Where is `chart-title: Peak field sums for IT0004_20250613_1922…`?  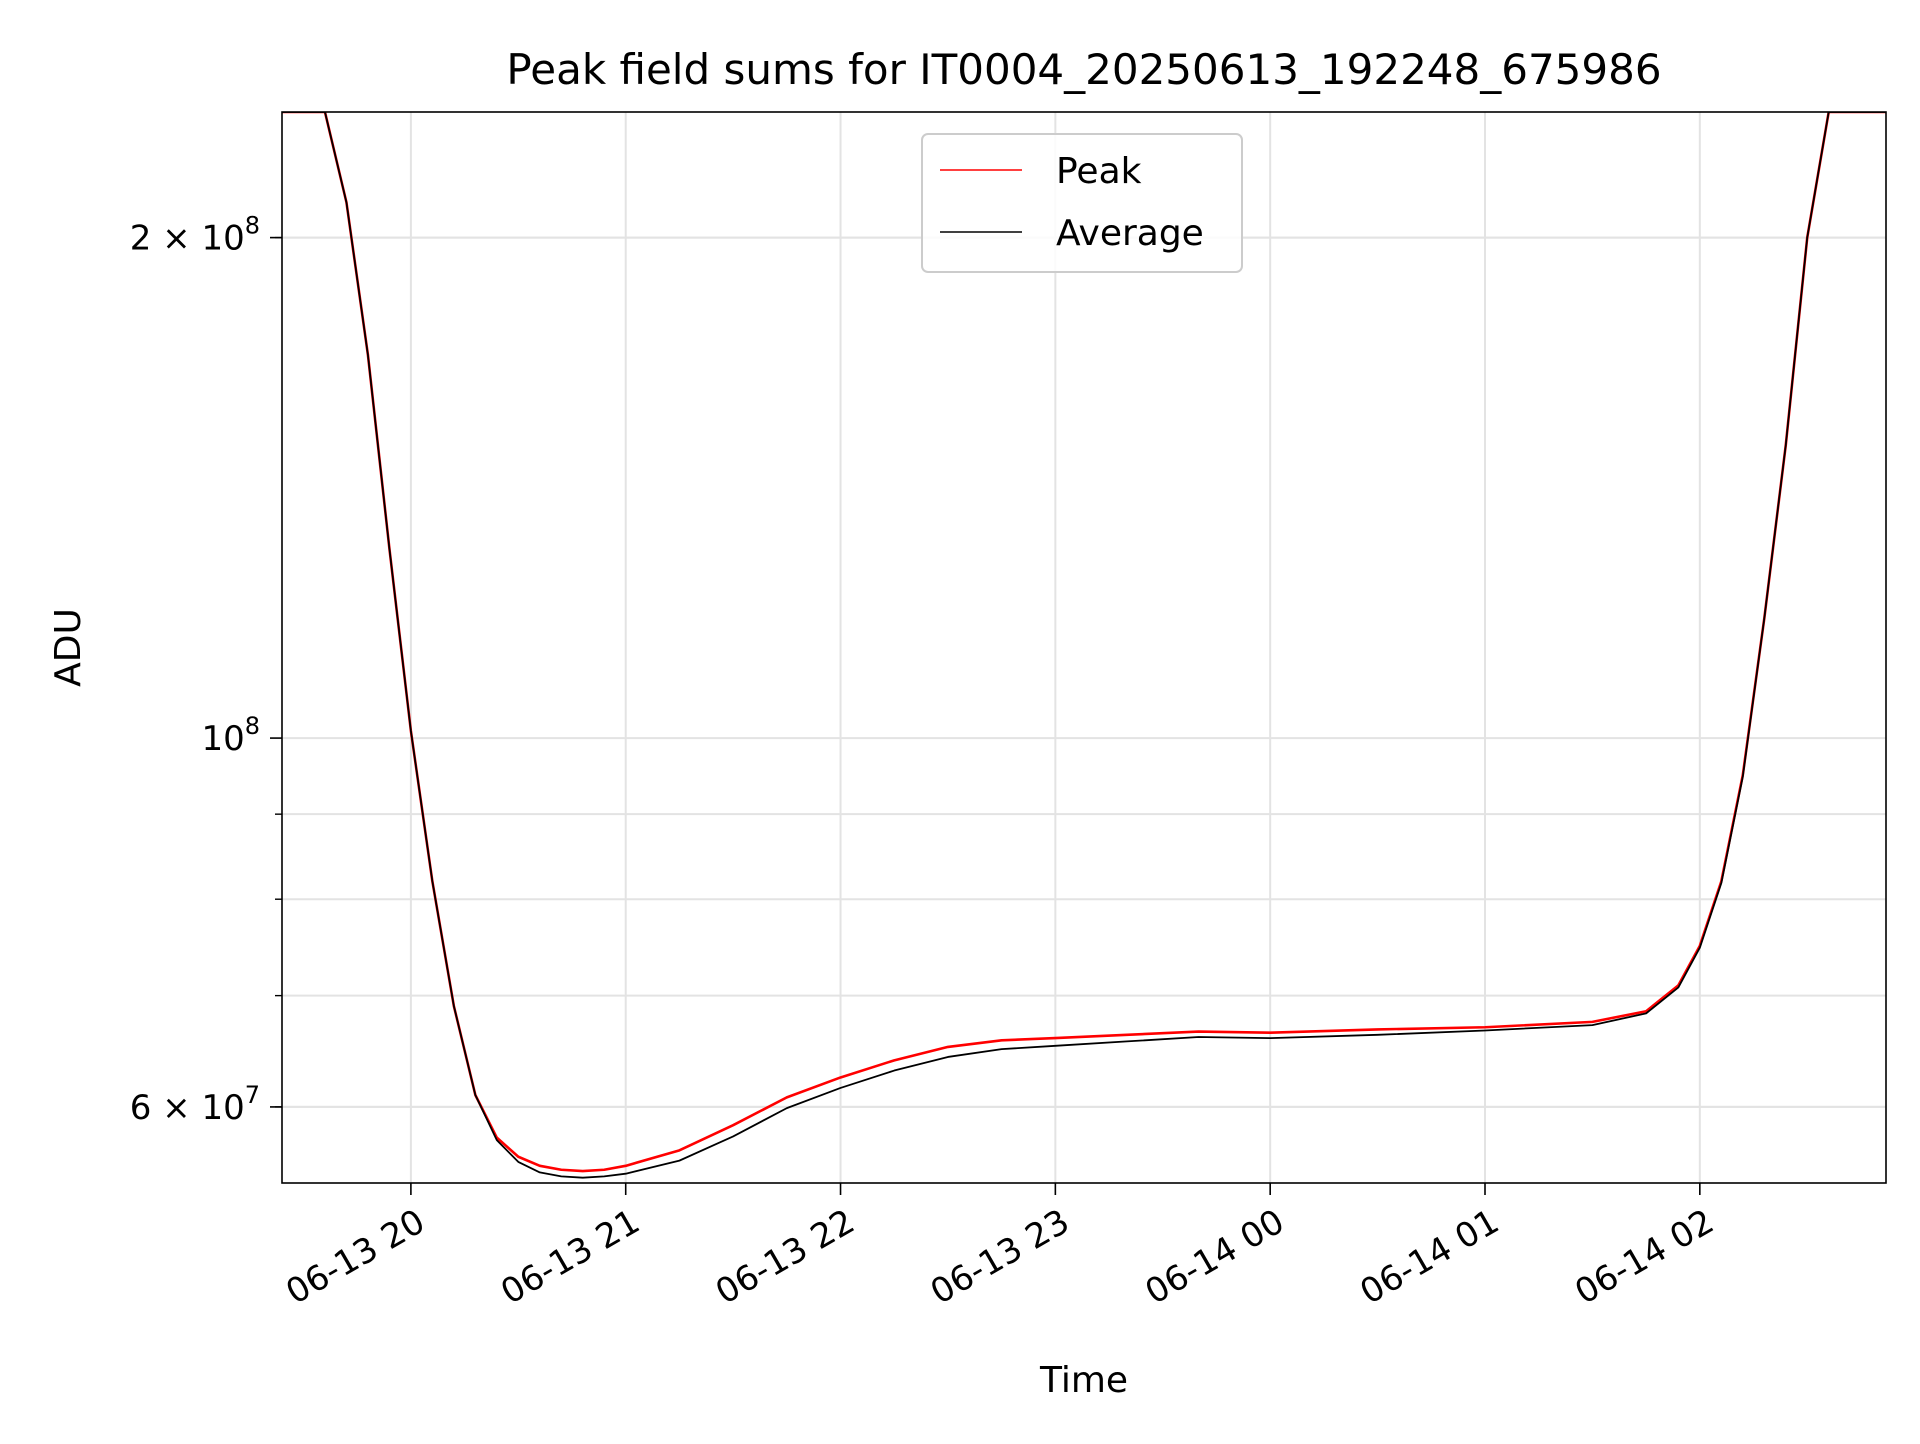 chart-title: Peak field sums for IT0004_20250613_1922… is located at coordinates (1083, 69).